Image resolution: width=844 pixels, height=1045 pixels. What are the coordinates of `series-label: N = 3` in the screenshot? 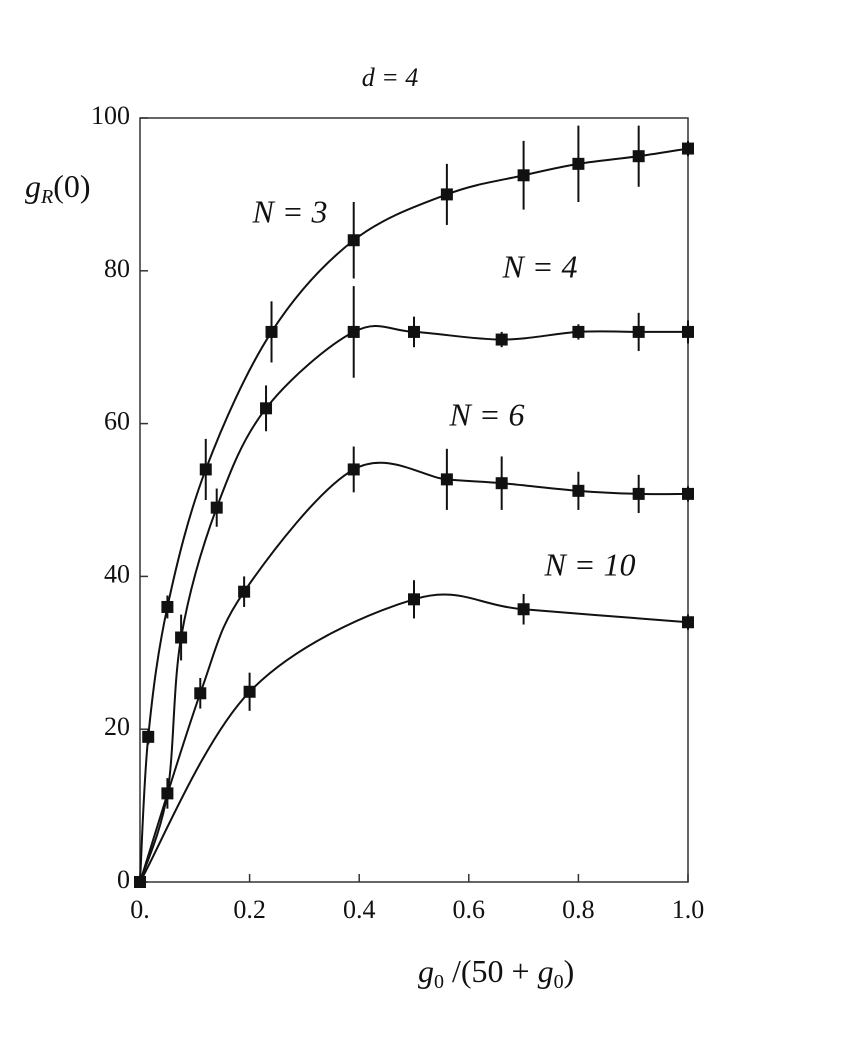 It's located at (290, 211).